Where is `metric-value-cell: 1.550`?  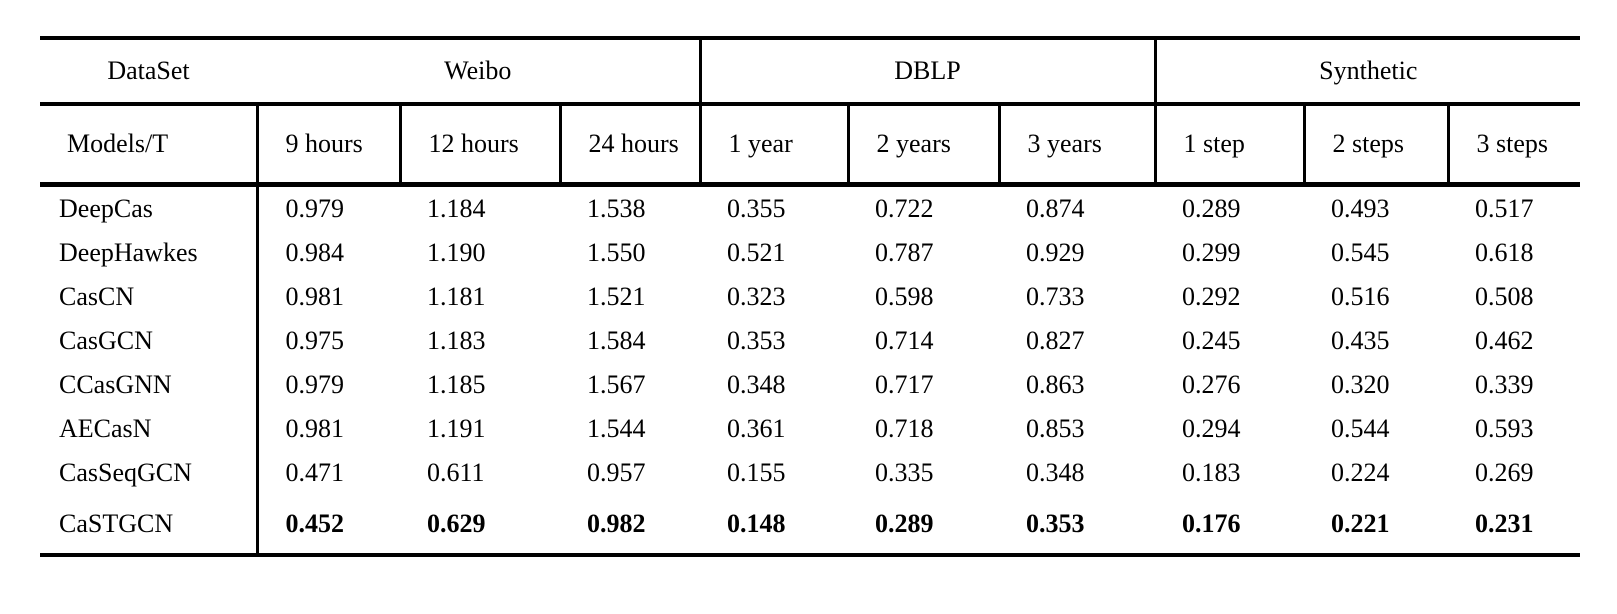
metric-value-cell: 1.550 is located at coordinates (616, 252).